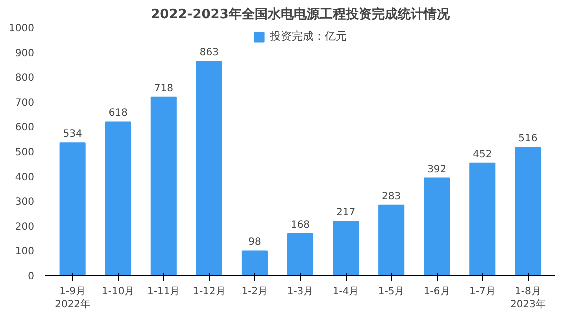  Describe the element at coordinates (391, 292) in the screenshot. I see `x-tick-label: 1-5月` at that location.